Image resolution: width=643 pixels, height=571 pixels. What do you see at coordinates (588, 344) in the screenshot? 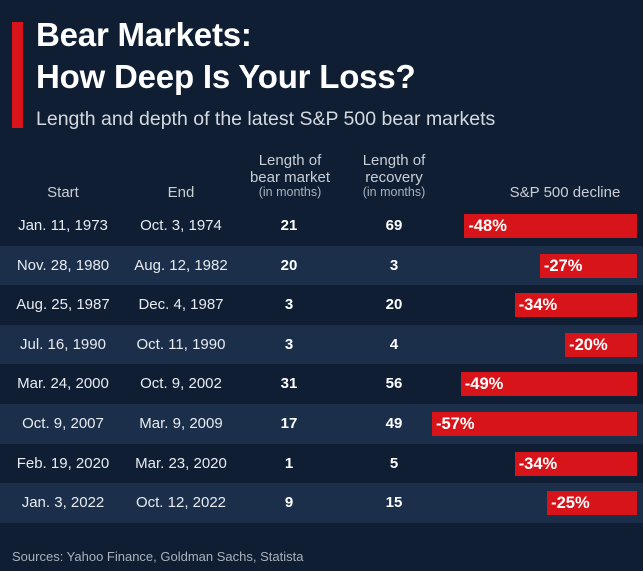
I see `decline-label: -20%` at bounding box center [588, 344].